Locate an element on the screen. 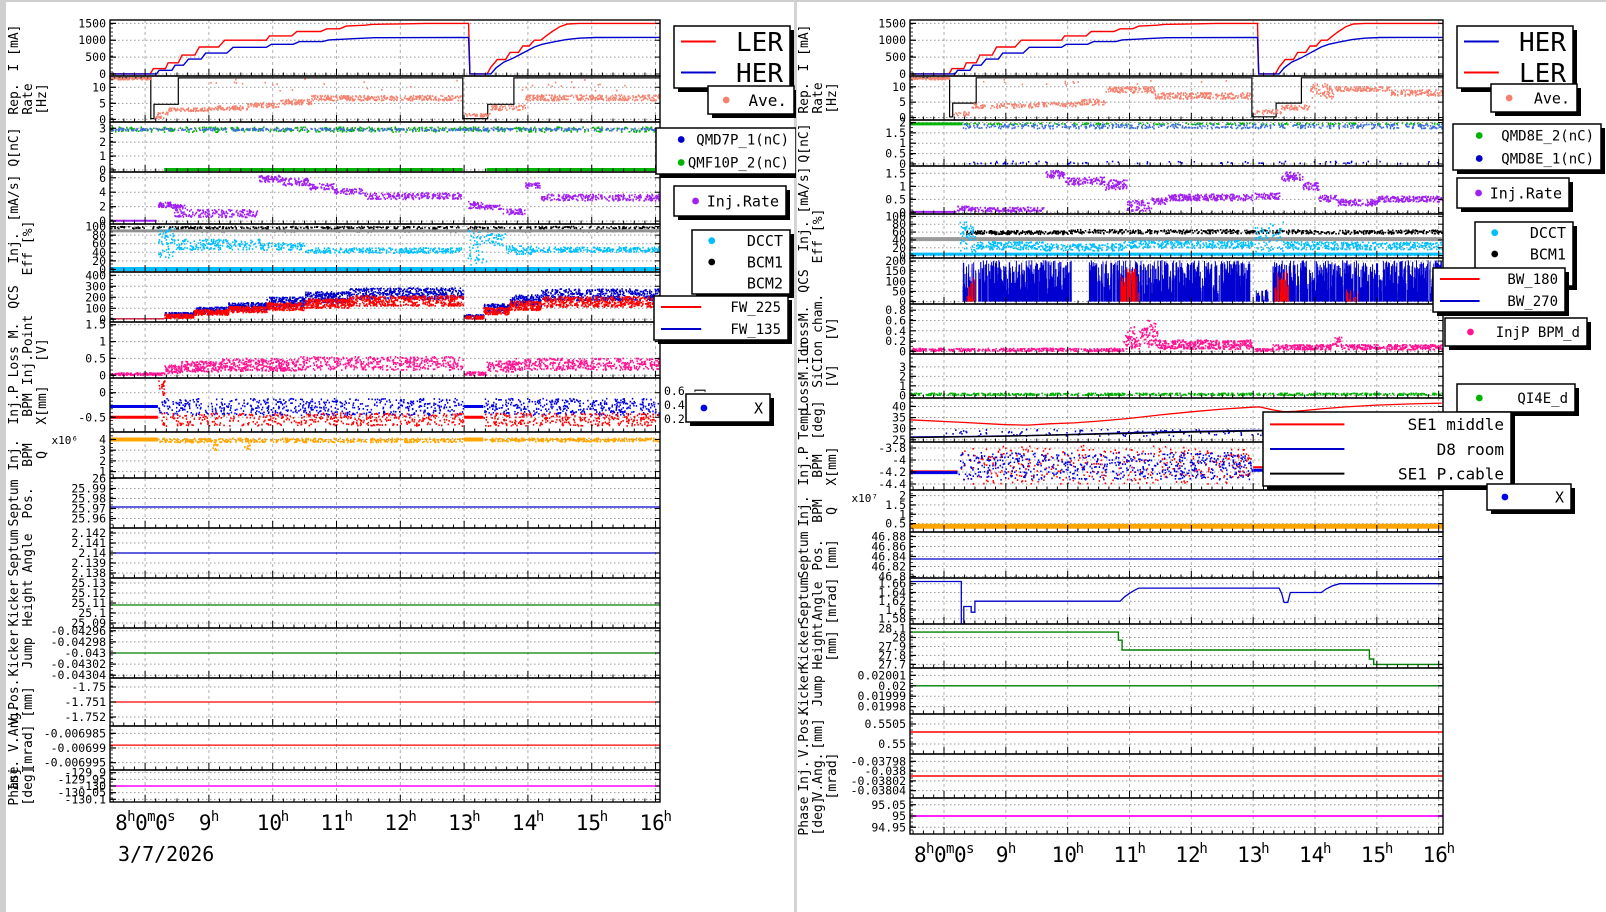  svg-text: [deg] is located at coordinates (818, 419).